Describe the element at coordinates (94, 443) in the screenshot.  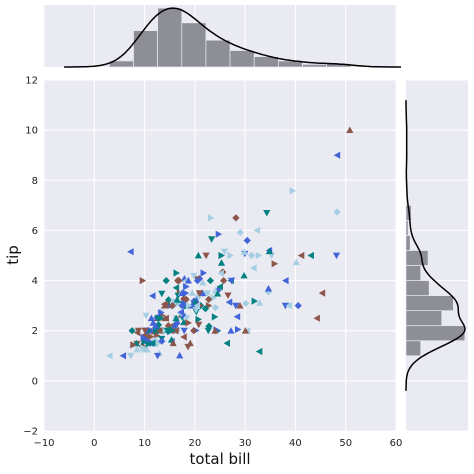
I see `x-tick-label: 0` at that location.